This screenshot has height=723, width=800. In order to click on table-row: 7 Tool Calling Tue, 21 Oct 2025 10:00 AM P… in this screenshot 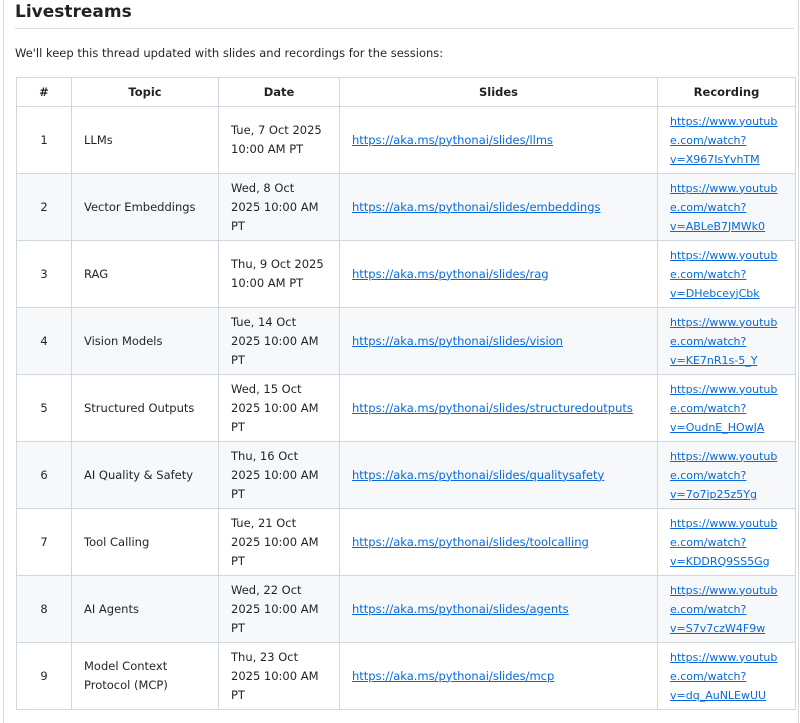, I will do `click(406, 542)`.